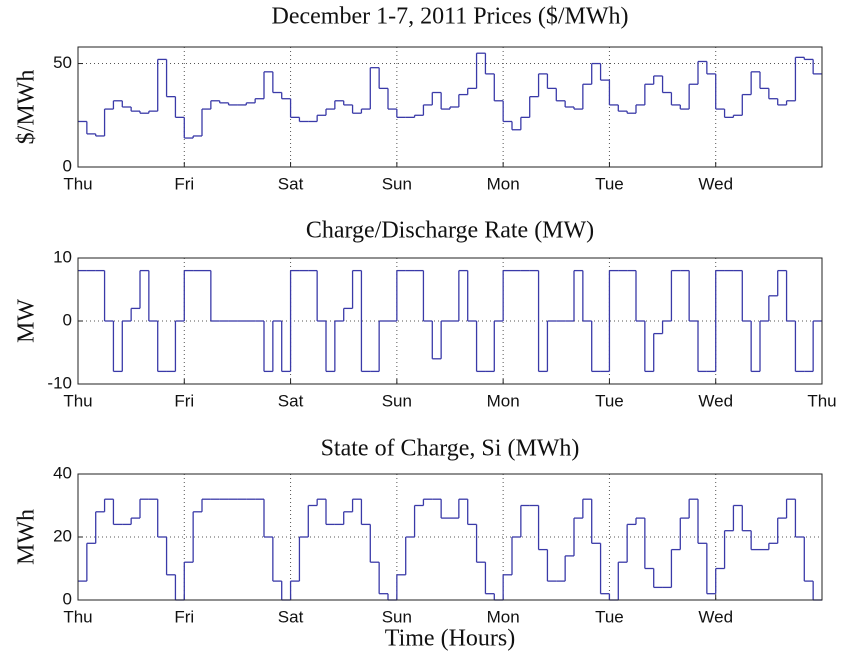 The height and width of the screenshot is (662, 846). What do you see at coordinates (59, 382) in the screenshot?
I see `y-tick-label: -10` at bounding box center [59, 382].